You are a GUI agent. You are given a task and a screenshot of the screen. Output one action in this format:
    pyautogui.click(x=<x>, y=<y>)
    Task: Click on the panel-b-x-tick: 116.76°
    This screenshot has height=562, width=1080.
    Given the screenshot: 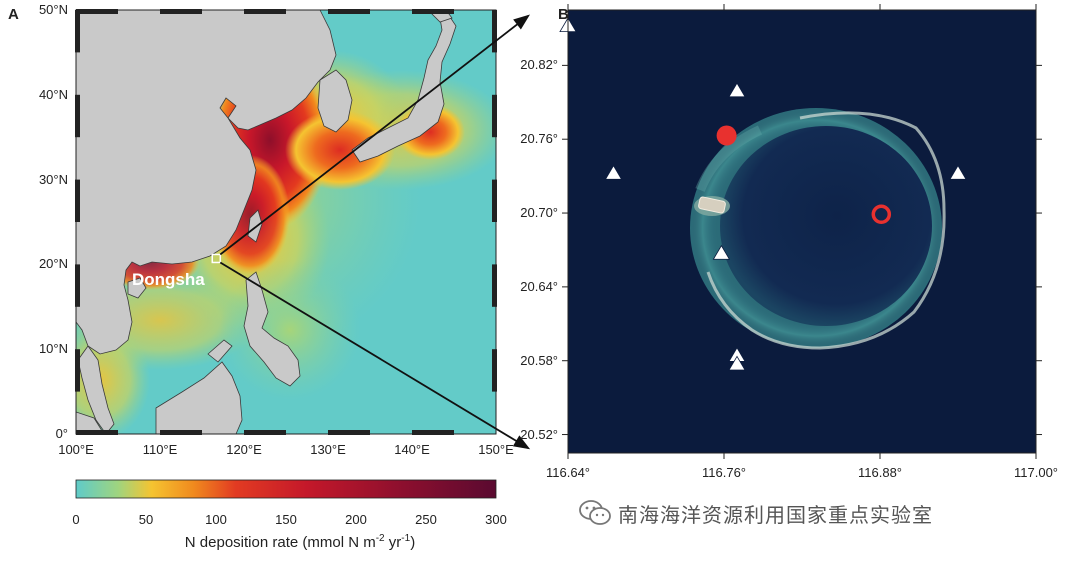 What is the action you would take?
    pyautogui.click(x=724, y=472)
    